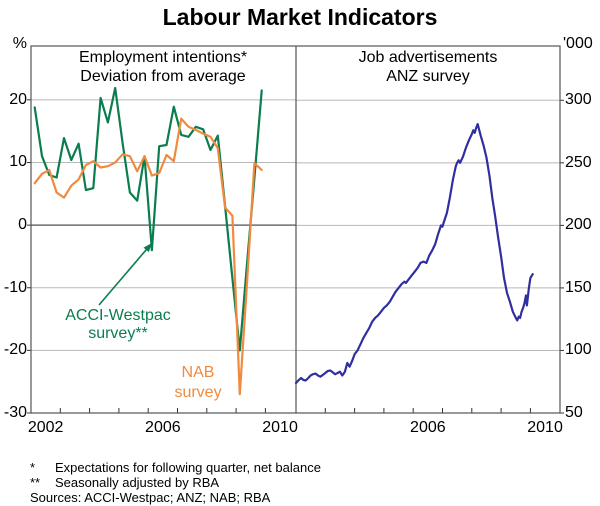 This screenshot has width=600, height=506. I want to click on x-axis-label: 2002, so click(45, 427).